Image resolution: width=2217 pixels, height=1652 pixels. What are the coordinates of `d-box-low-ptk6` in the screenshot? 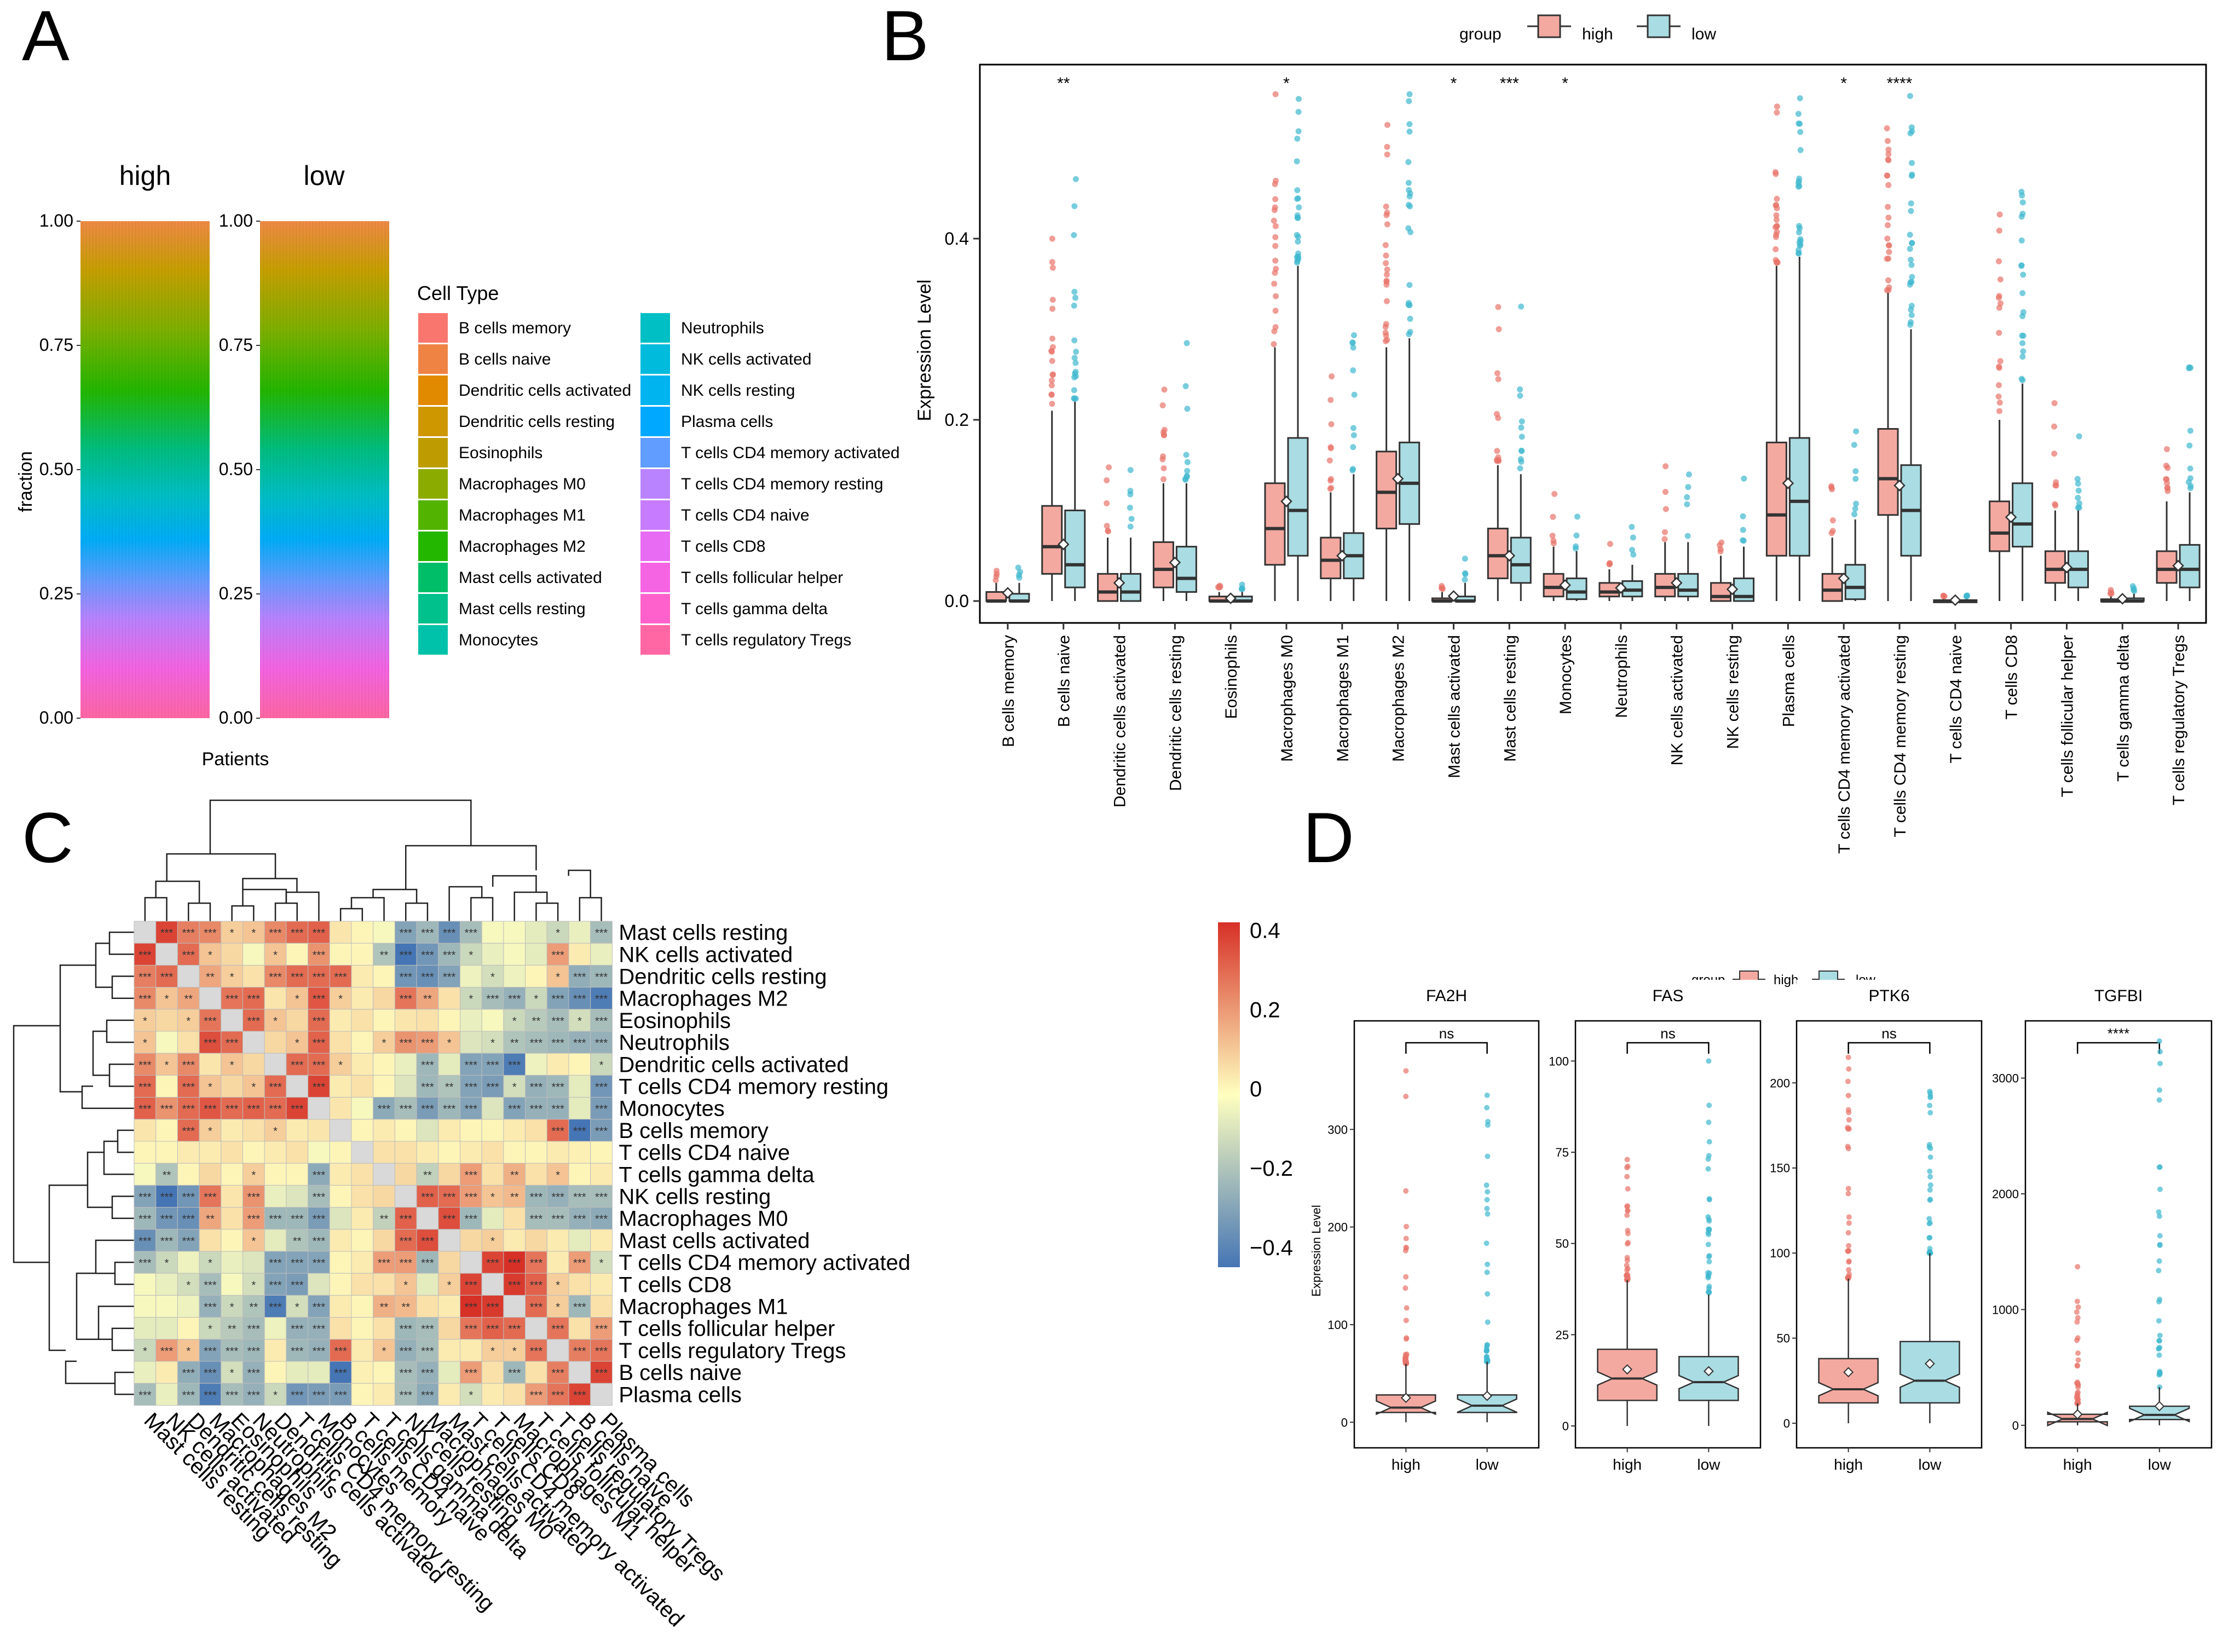 It's located at (1930, 1373).